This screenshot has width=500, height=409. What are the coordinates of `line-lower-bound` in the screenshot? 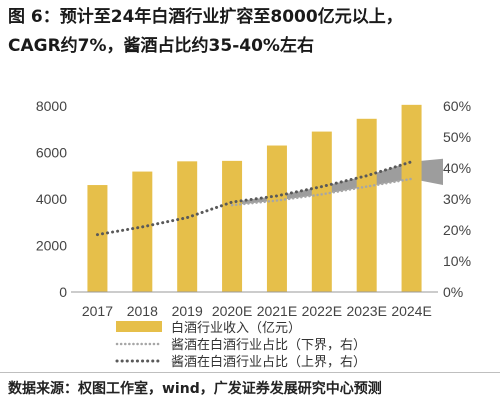 It's located at (321, 192).